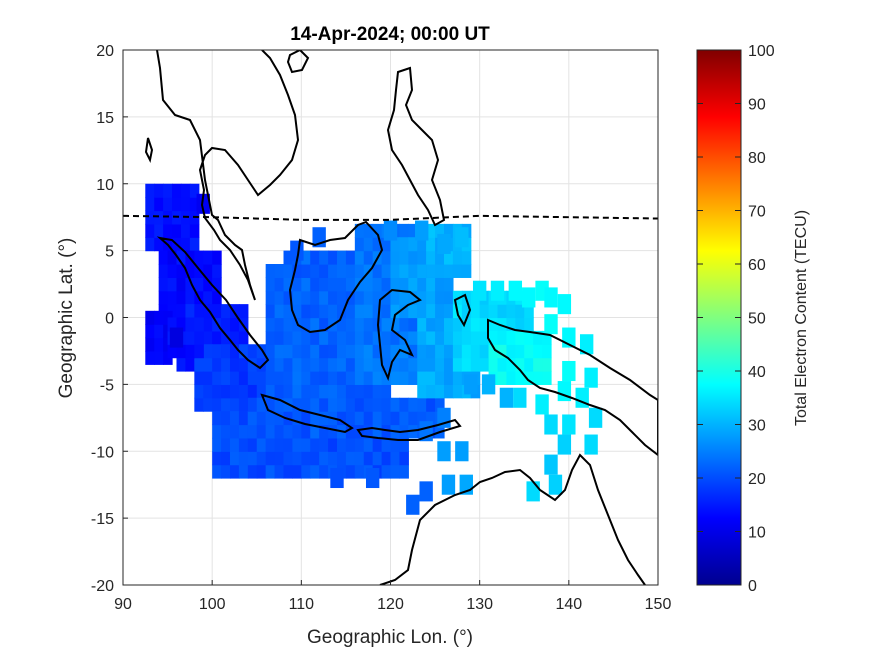 Image resolution: width=875 pixels, height=656 pixels. Describe the element at coordinates (336, 277) in the screenshot. I see `coastline-borneo` at that location.